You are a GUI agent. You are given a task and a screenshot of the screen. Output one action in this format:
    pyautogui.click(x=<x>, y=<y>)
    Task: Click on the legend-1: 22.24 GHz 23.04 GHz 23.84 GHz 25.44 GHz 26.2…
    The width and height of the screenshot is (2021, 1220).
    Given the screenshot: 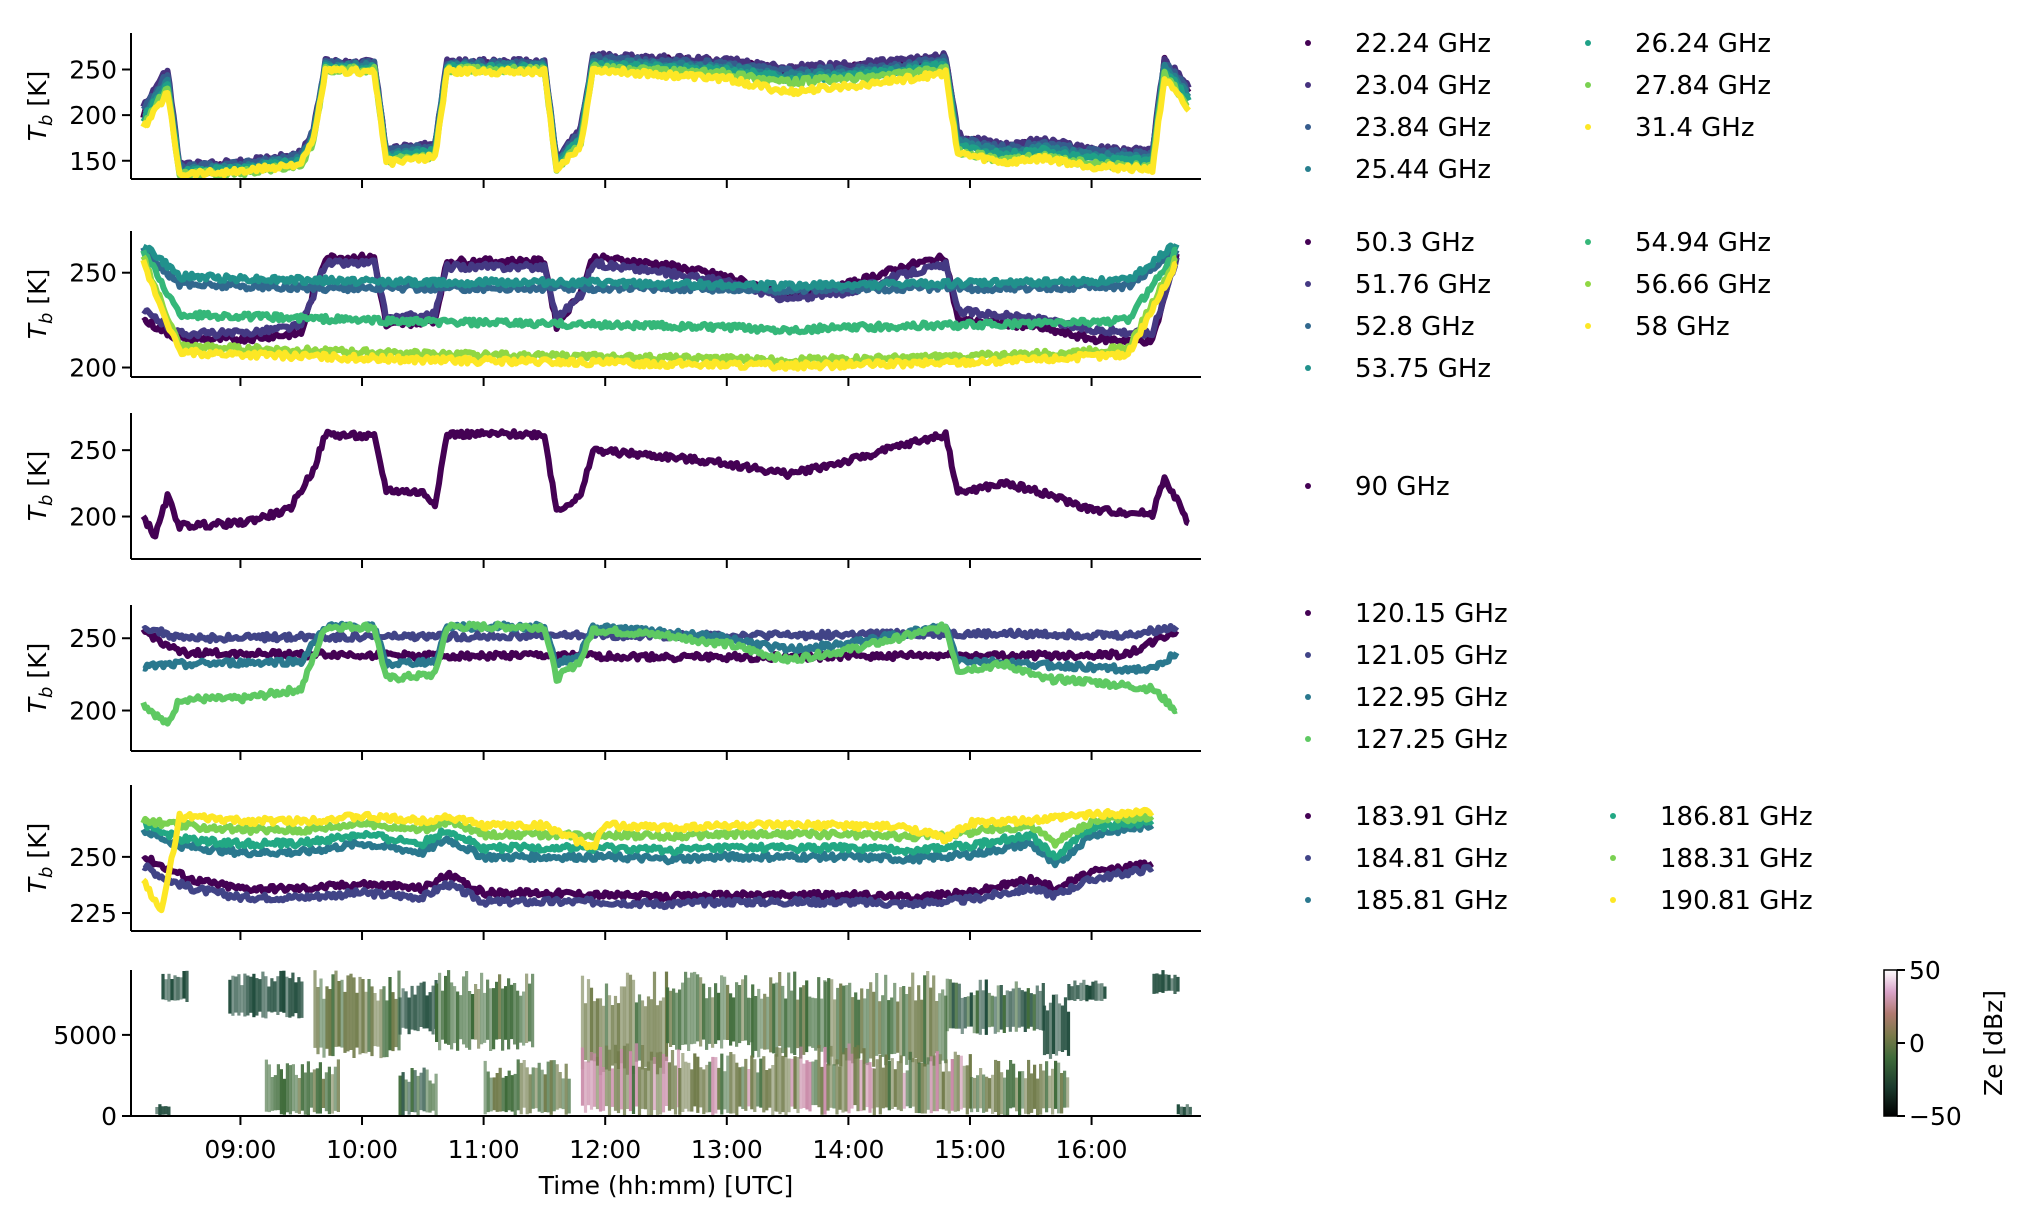 What is the action you would take?
    pyautogui.click(x=1538, y=107)
    